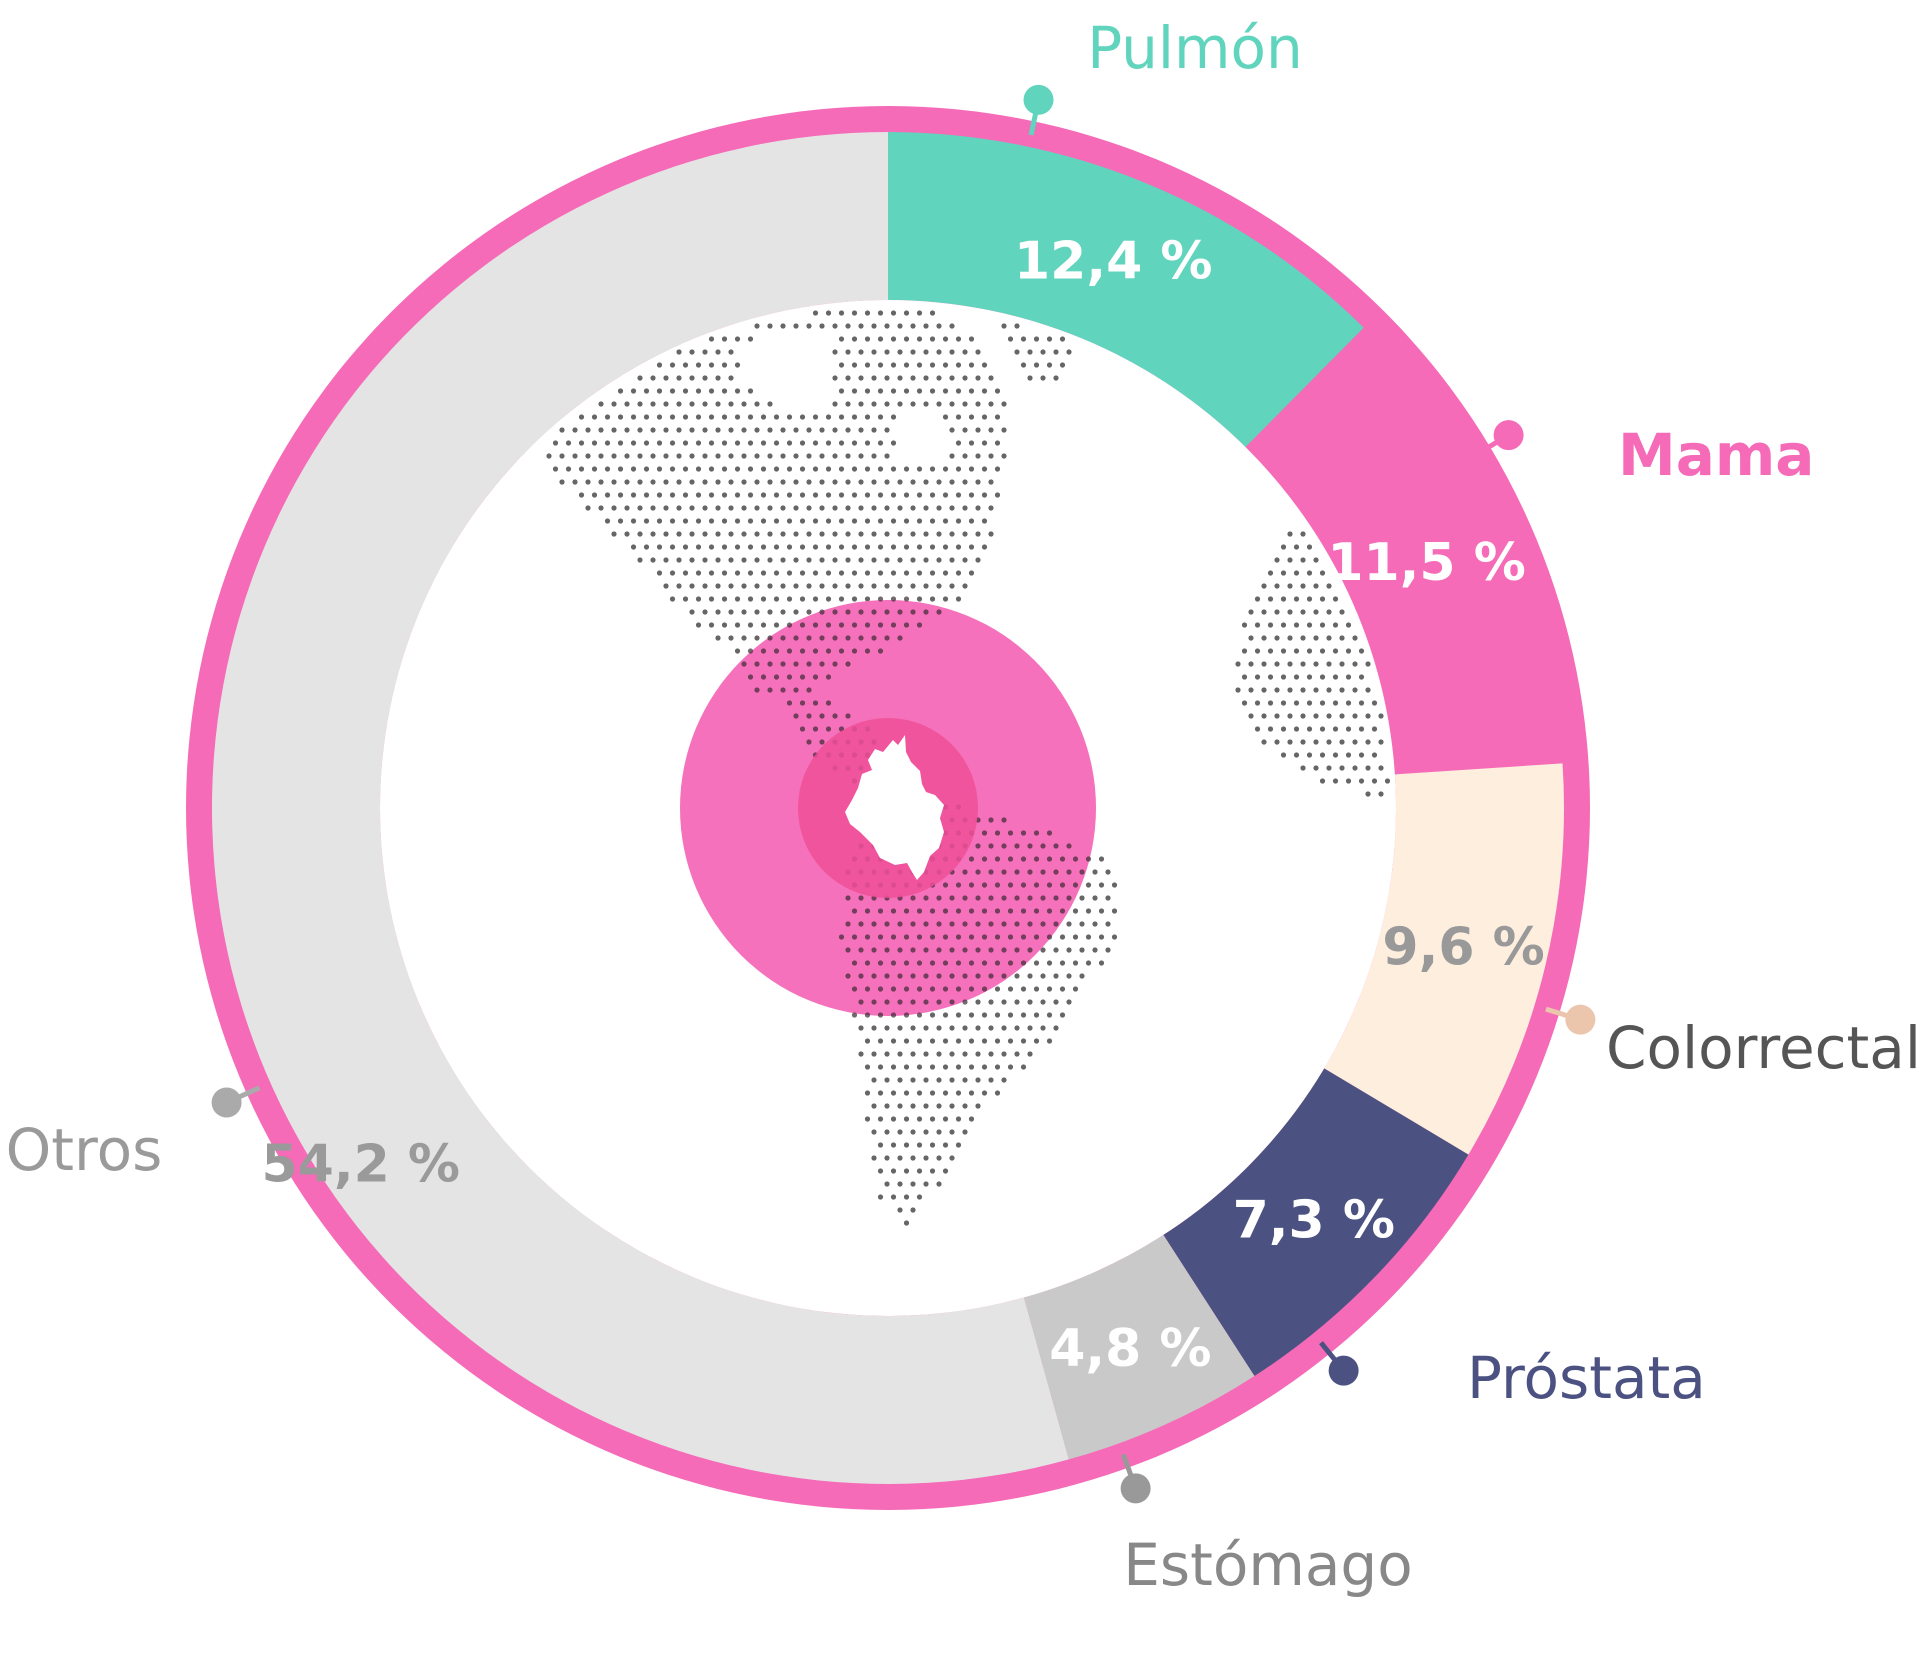 This screenshot has width=1926, height=1663. Describe the element at coordinates (84, 1150) in the screenshot. I see `category-label-otros: Otros` at that location.